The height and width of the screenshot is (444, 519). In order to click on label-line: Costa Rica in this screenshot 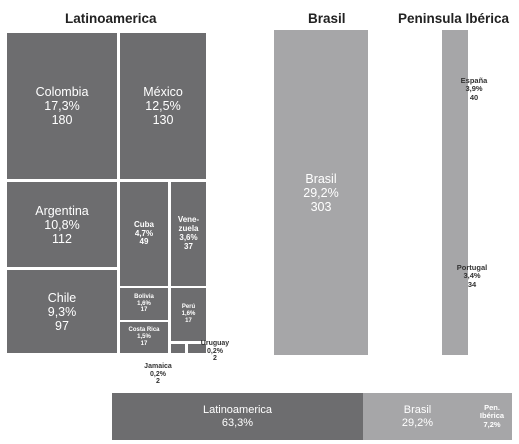, I will do `click(144, 330)`.